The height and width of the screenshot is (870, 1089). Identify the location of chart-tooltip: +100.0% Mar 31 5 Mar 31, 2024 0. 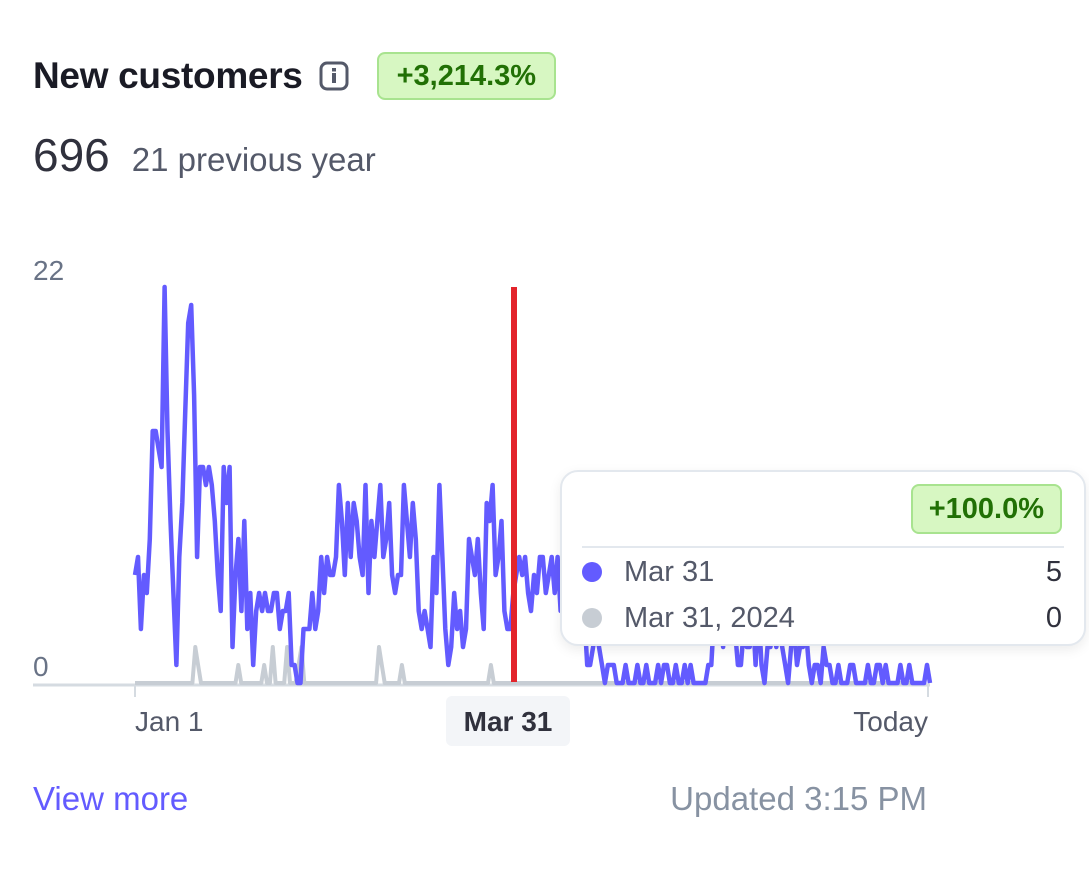
(823, 558).